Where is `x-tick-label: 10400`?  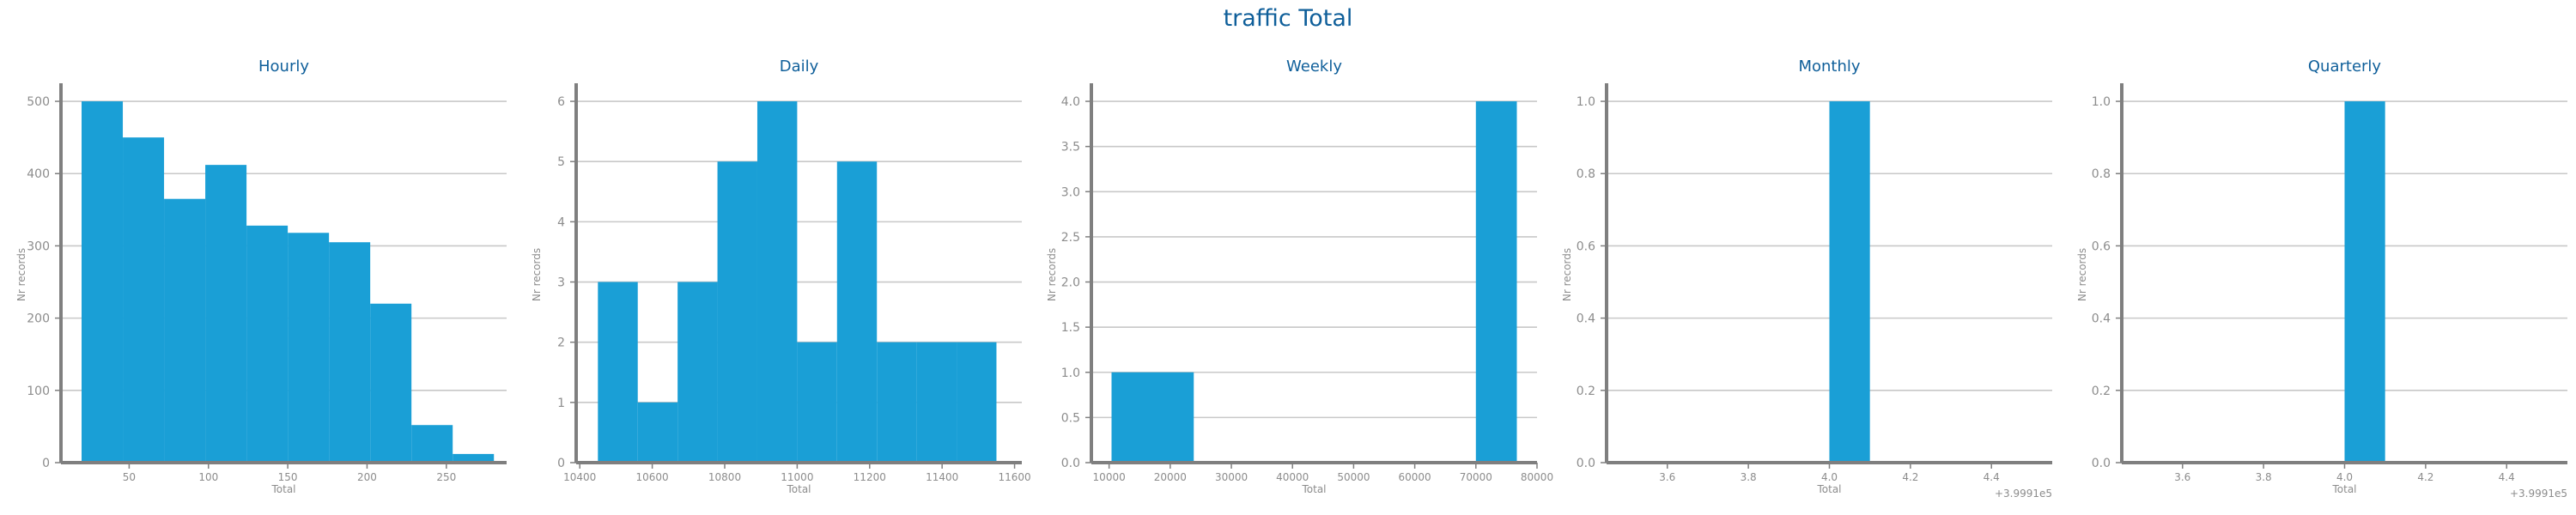 x-tick-label: 10400 is located at coordinates (579, 477).